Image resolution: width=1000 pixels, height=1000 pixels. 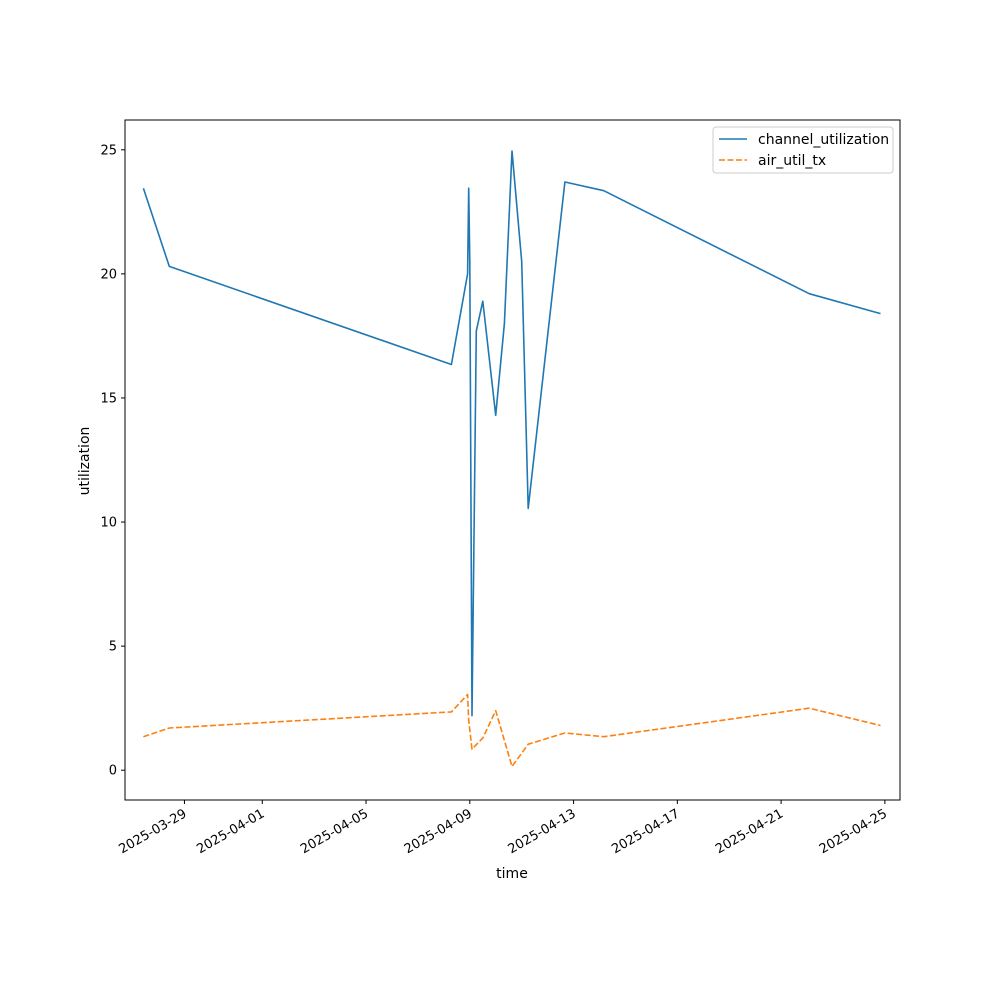 I want to click on x-tick-label: 2025-04-13, so click(x=542, y=831).